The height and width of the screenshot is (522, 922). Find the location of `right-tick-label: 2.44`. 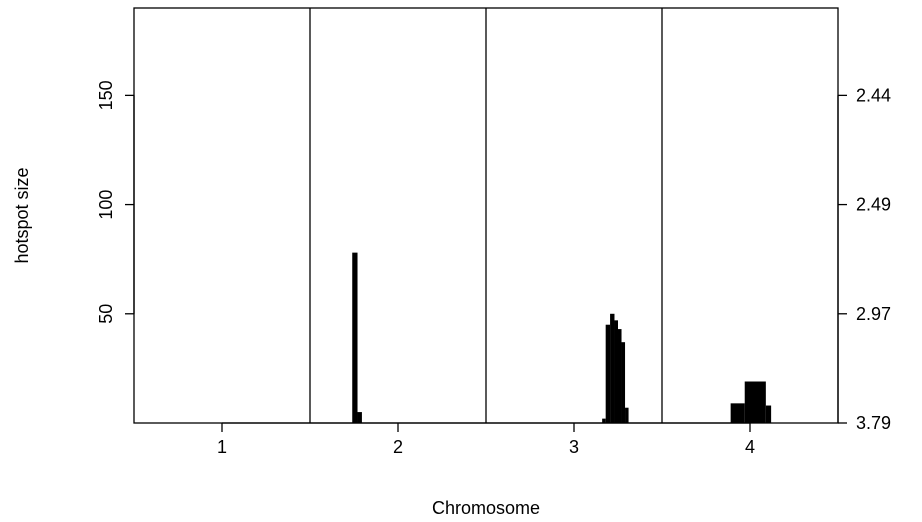

right-tick-label: 2.44 is located at coordinates (873, 95).